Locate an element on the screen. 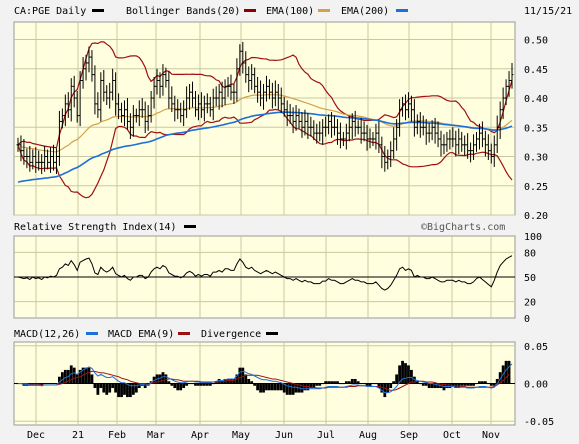 The width and height of the screenshot is (579, 444). rsi-line-group is located at coordinates (264, 273).